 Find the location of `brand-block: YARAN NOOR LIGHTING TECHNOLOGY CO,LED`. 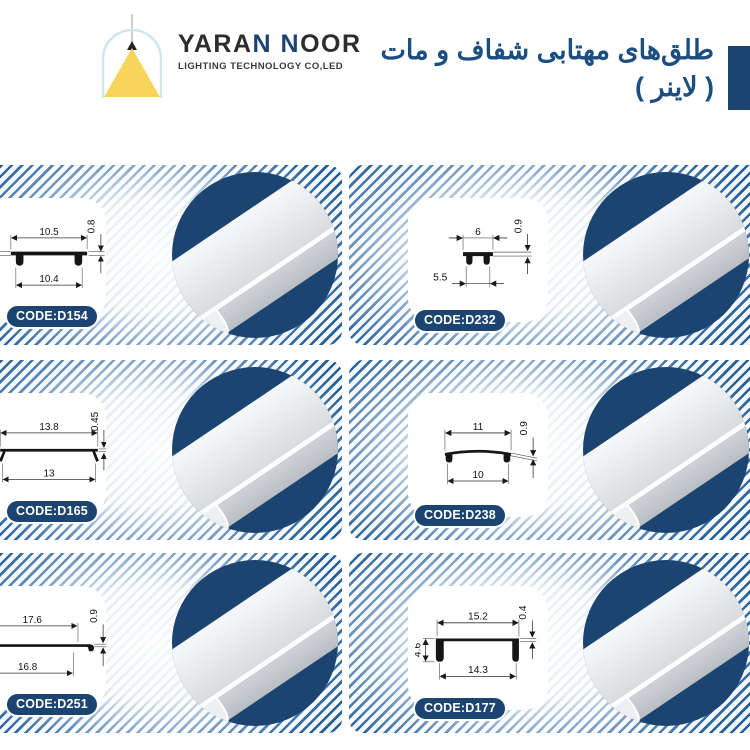

brand-block: YARAN NOOR LIGHTING TECHNOLOGY CO,LED is located at coordinates (270, 51).